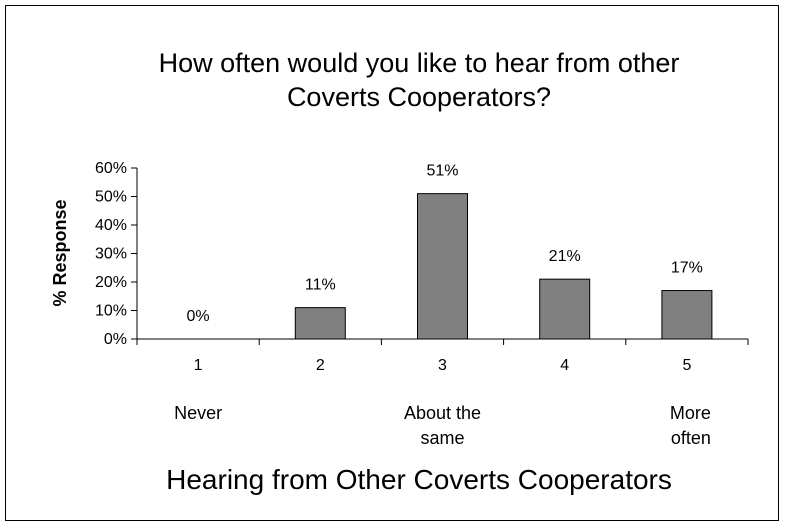 The image size is (786, 528). I want to click on x-tick-label: 1, so click(198, 365).